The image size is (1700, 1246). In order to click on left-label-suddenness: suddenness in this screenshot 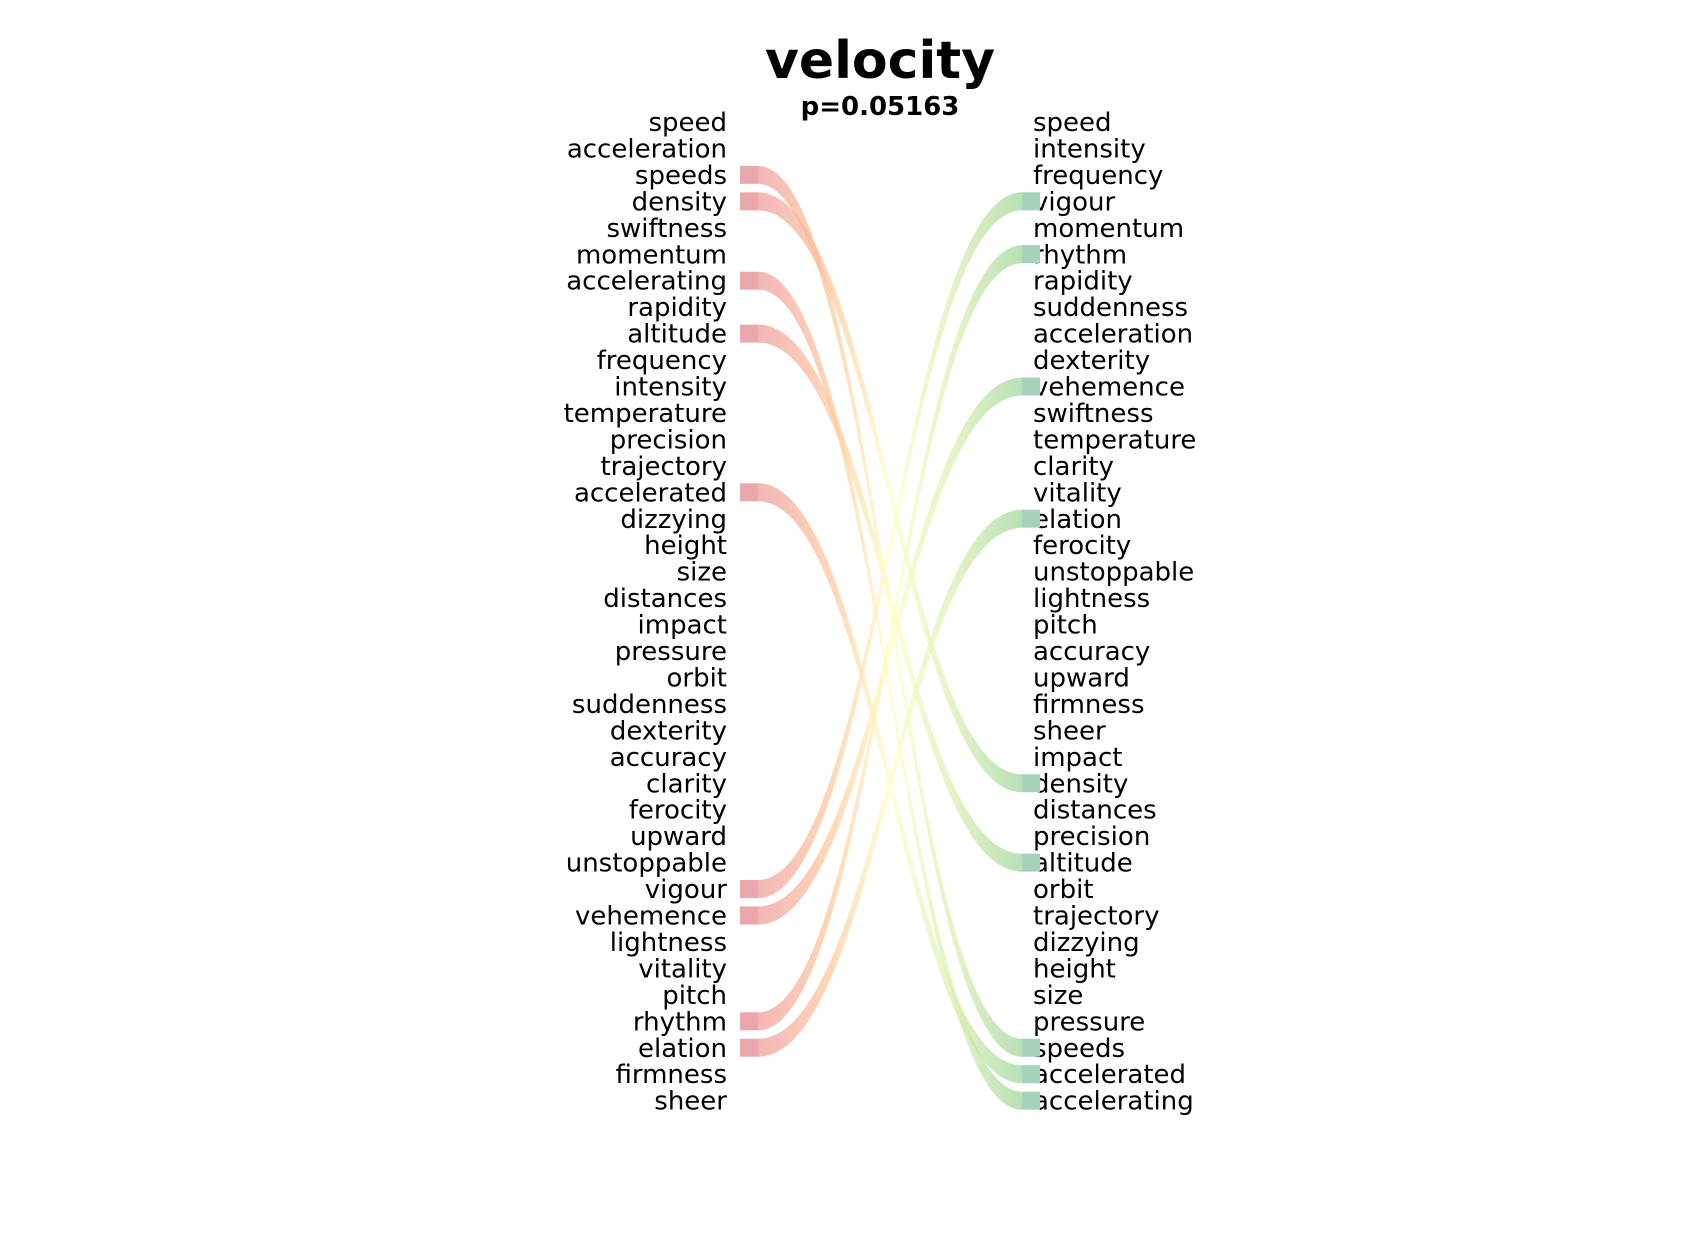, I will do `click(649, 705)`.